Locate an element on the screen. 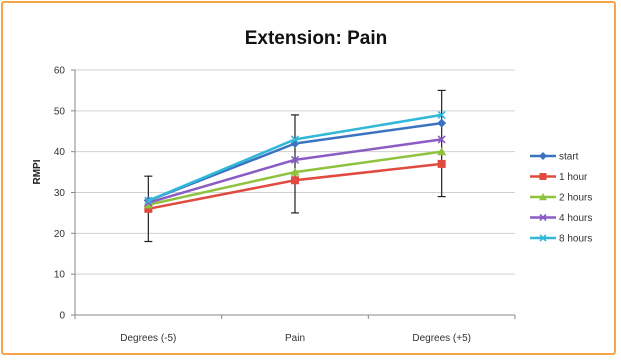  legend-entry: 8 hours is located at coordinates (561, 239).